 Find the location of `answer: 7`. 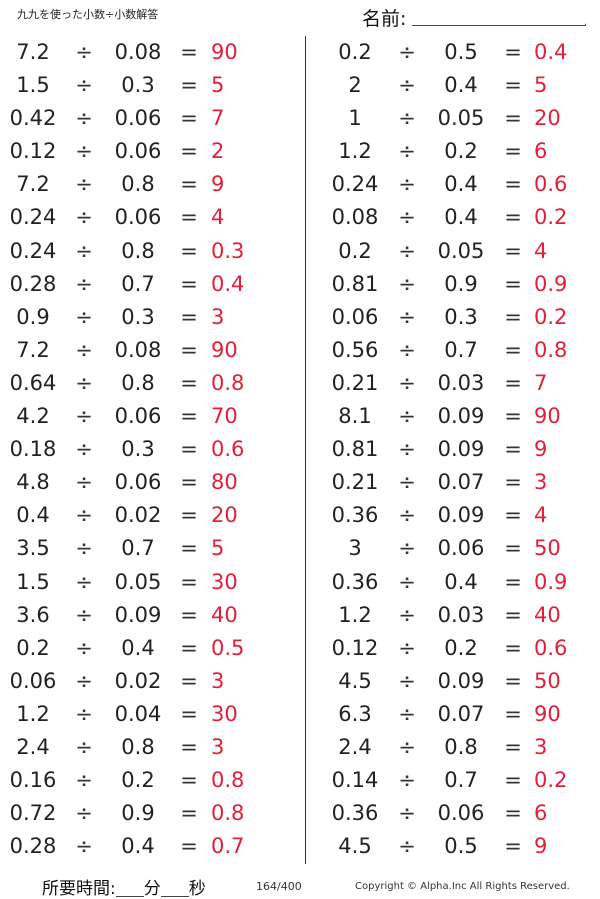

answer: 7 is located at coordinates (541, 382).